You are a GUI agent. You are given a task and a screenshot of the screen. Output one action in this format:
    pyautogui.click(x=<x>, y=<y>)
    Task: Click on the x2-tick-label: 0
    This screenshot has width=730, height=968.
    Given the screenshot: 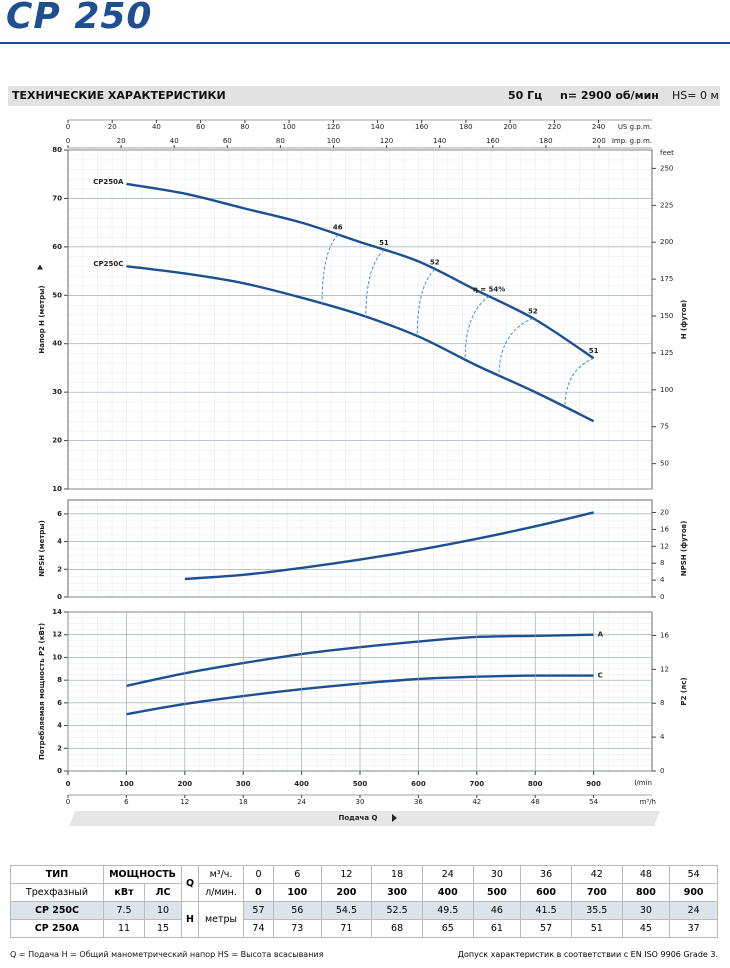 What is the action you would take?
    pyautogui.click(x=68, y=802)
    